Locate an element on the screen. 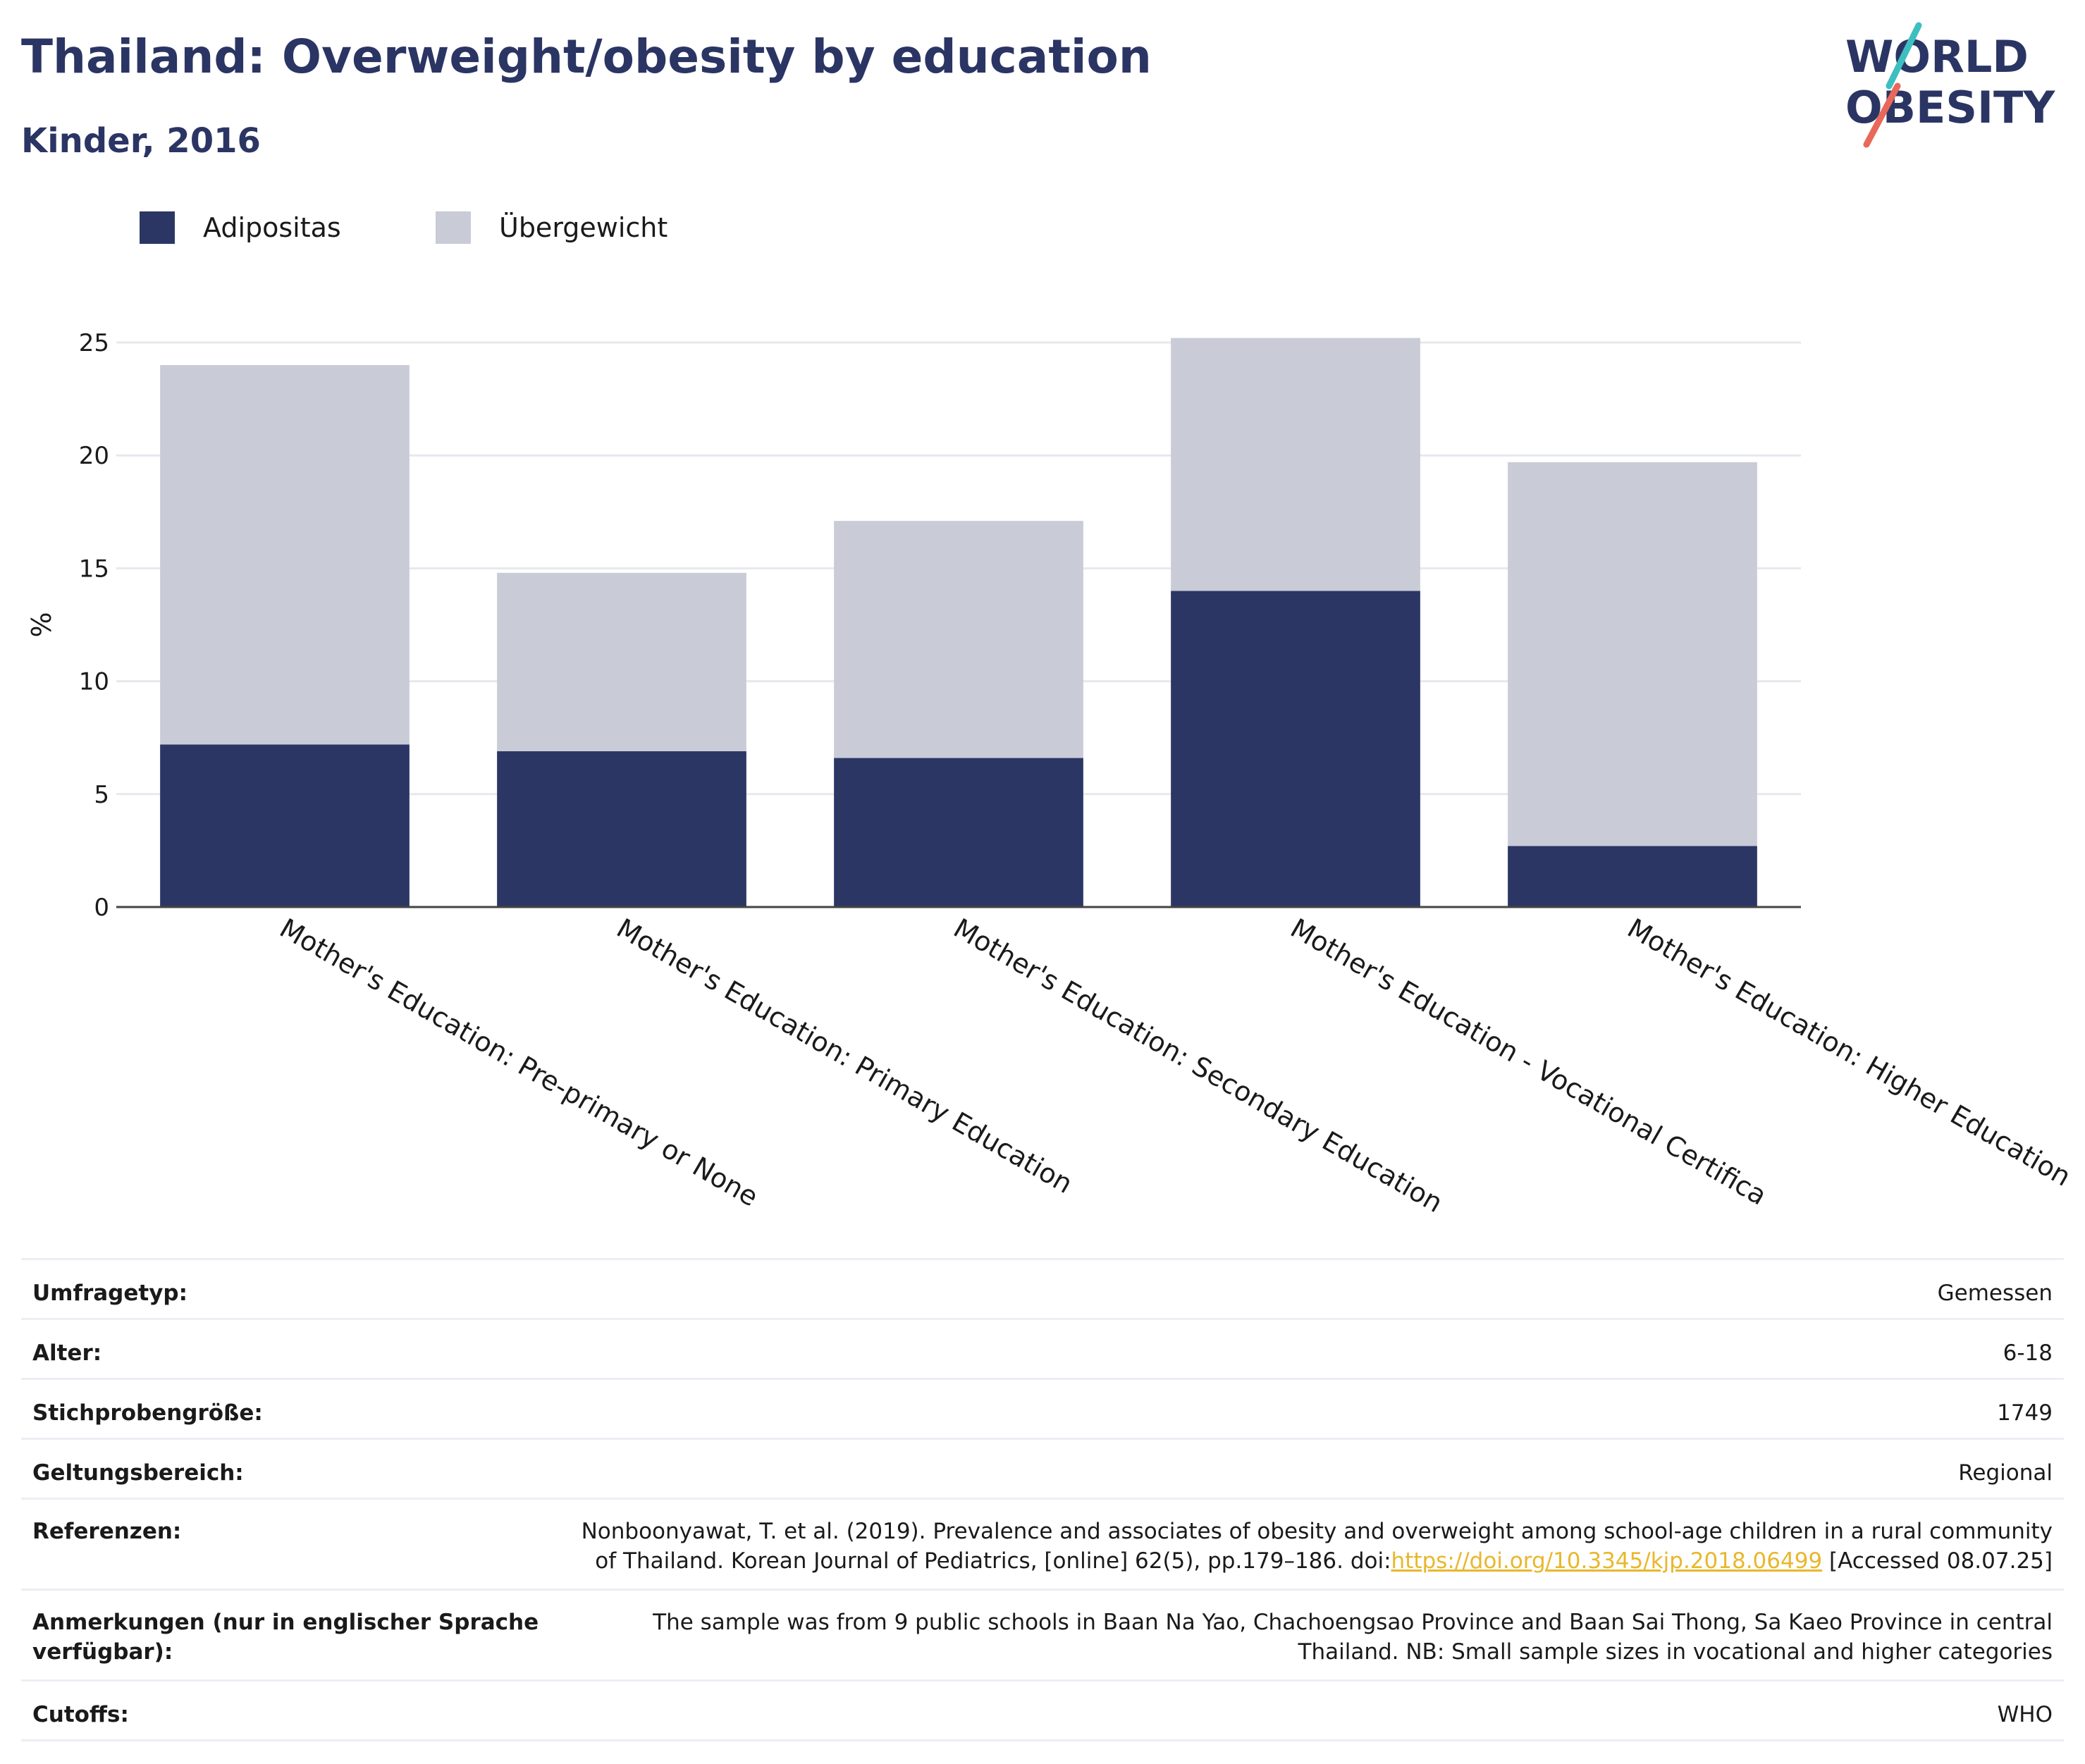 This screenshot has height=1764, width=2085. y-tick-label: 20 is located at coordinates (94, 456).